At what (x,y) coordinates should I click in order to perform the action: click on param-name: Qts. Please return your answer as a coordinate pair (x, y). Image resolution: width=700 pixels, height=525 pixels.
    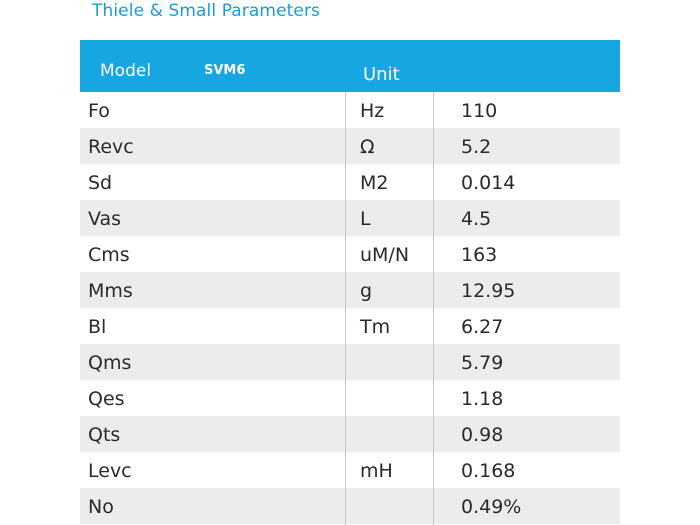
    Looking at the image, I should click on (104, 435).